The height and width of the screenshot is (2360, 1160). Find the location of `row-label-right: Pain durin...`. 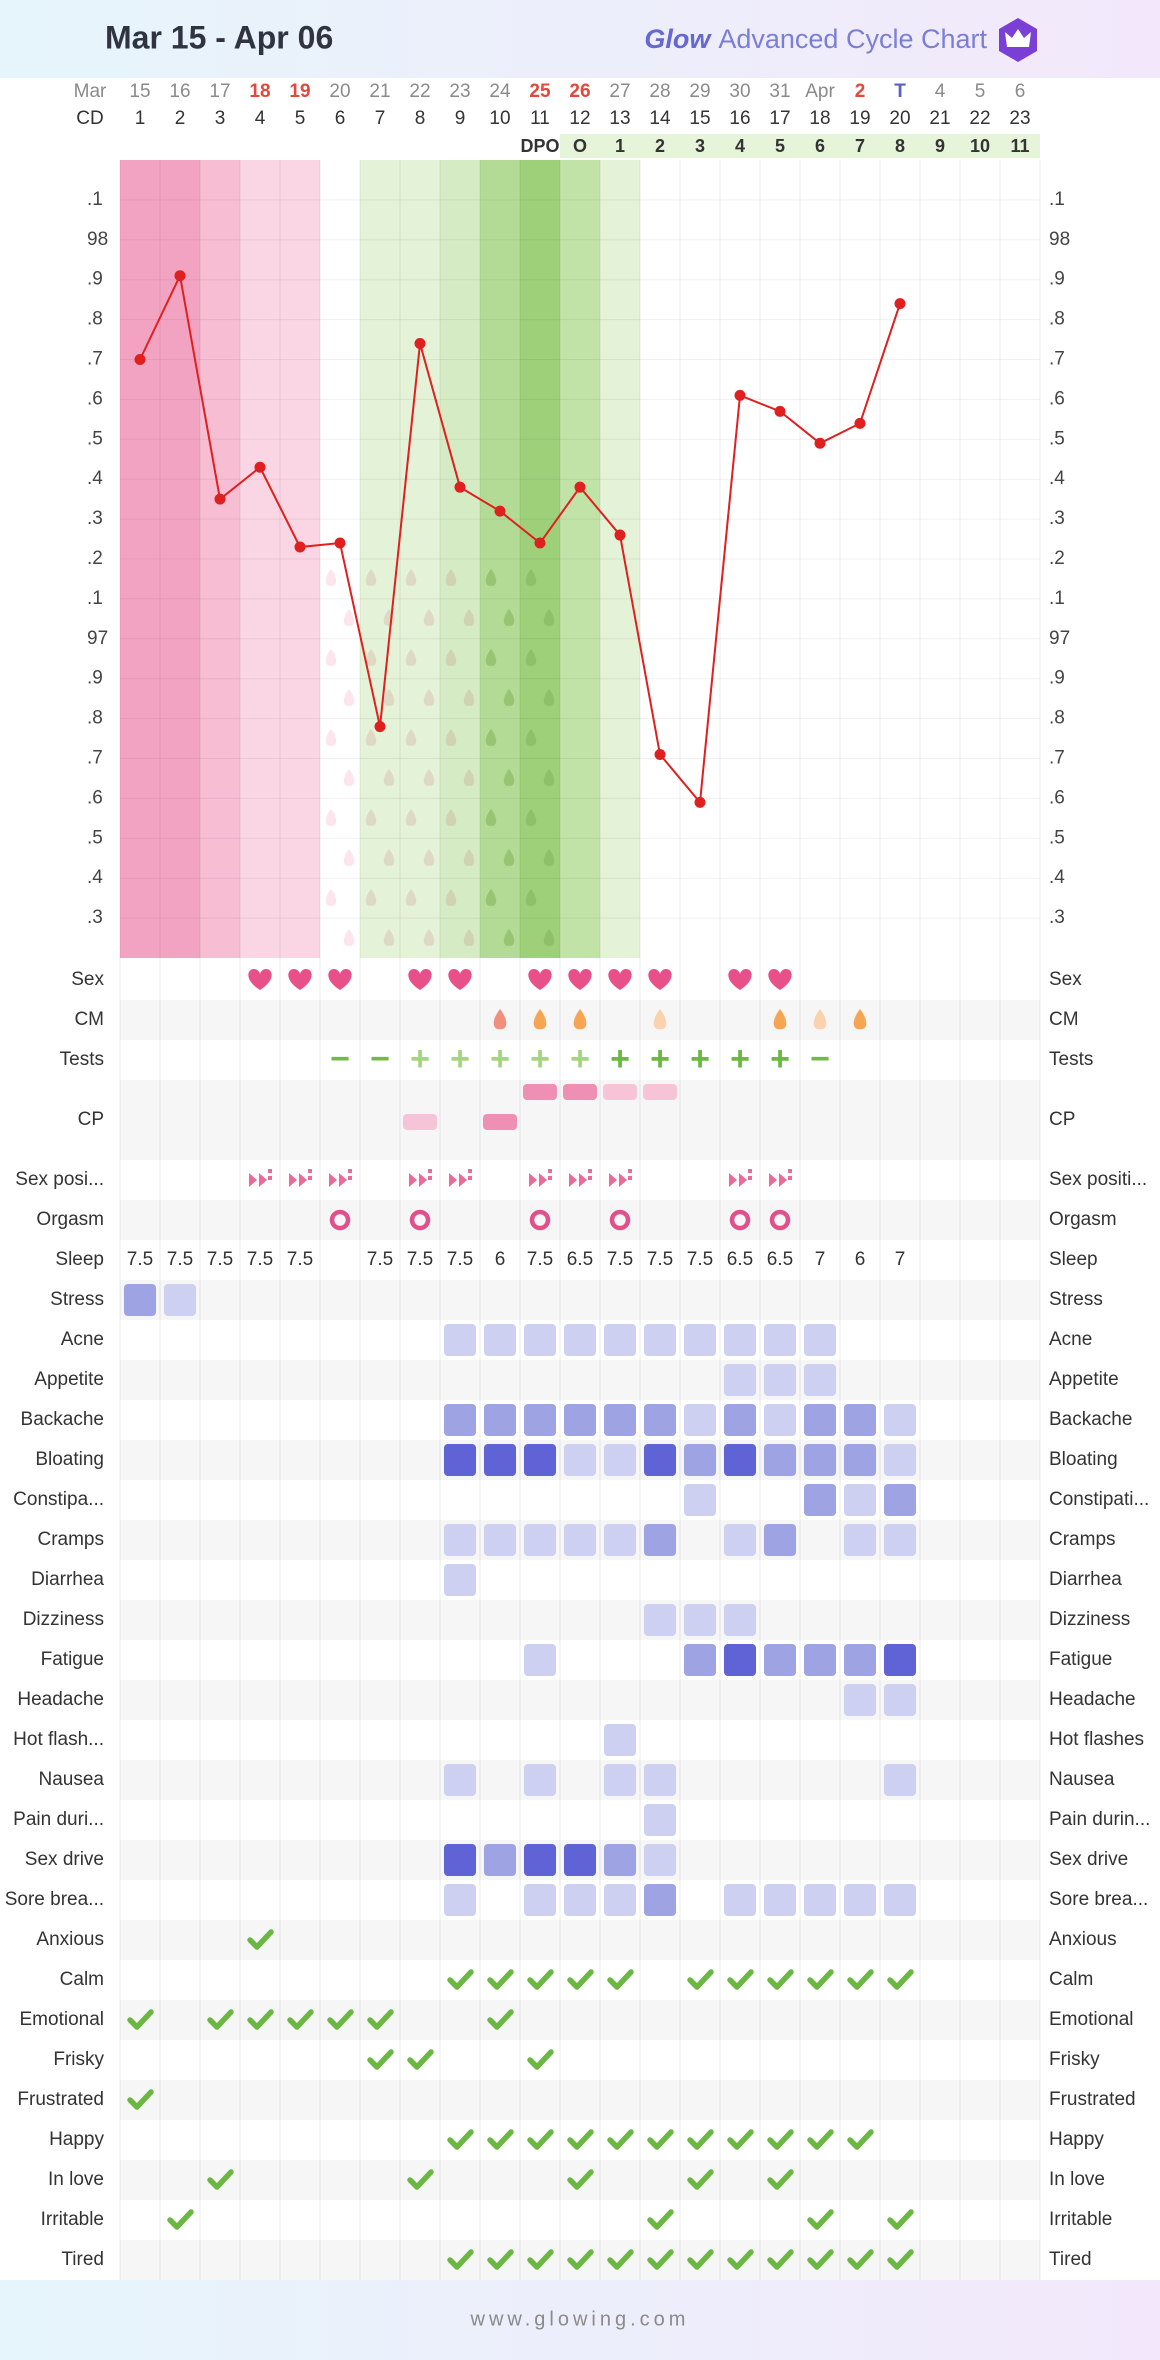

row-label-right: Pain durin... is located at coordinates (1099, 1819).